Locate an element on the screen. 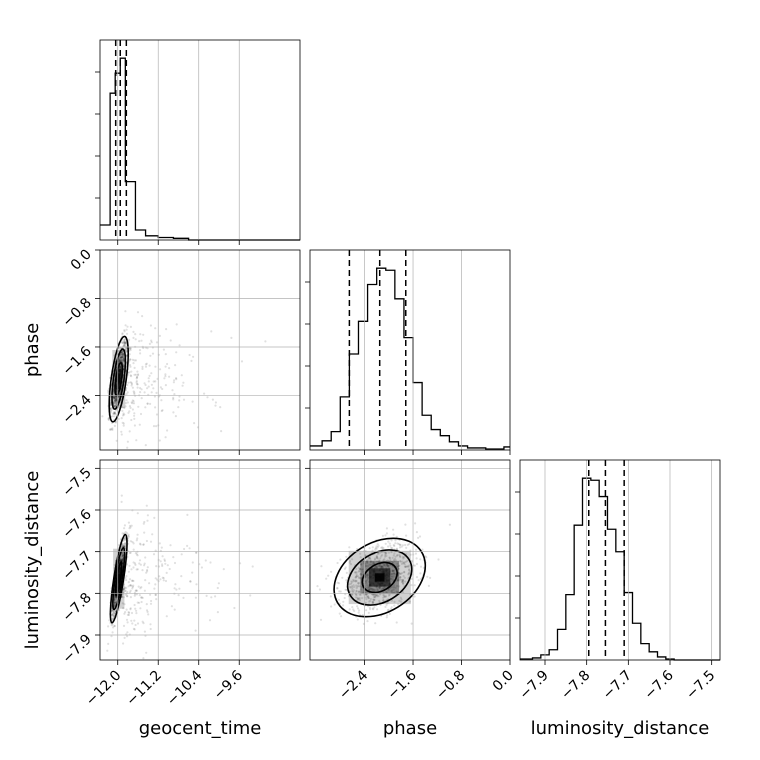 This screenshot has height=760, width=760. xtick-label-phase-3: 0.0 is located at coordinates (503, 681).